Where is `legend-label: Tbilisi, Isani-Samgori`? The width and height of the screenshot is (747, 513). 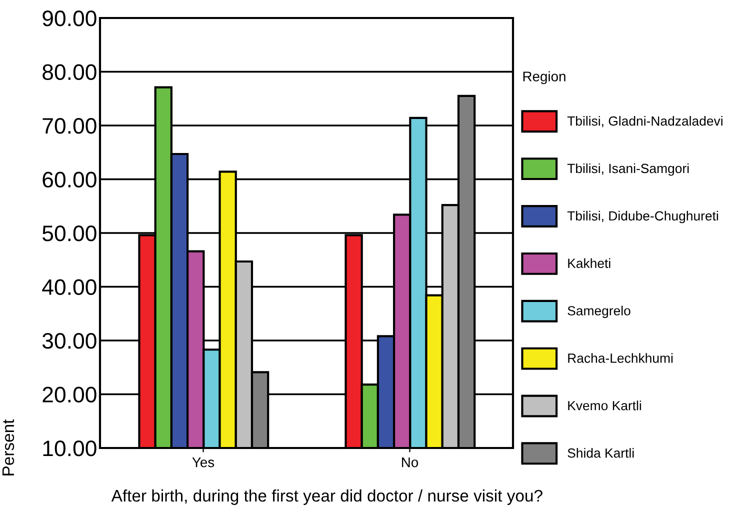 legend-label: Tbilisi, Isani-Samgori is located at coordinates (628, 169).